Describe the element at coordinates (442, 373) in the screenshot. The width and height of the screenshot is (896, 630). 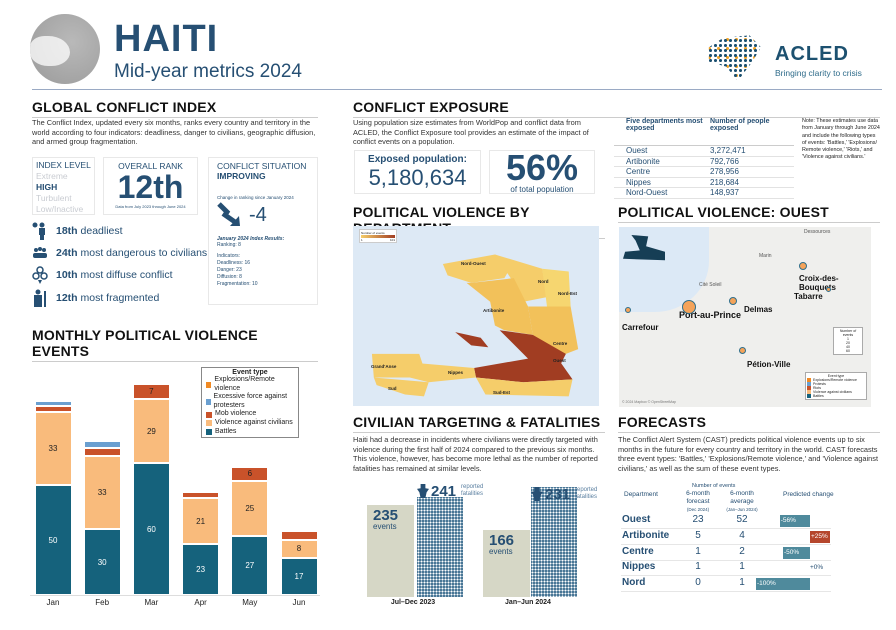
I see `dept-nippes` at that location.